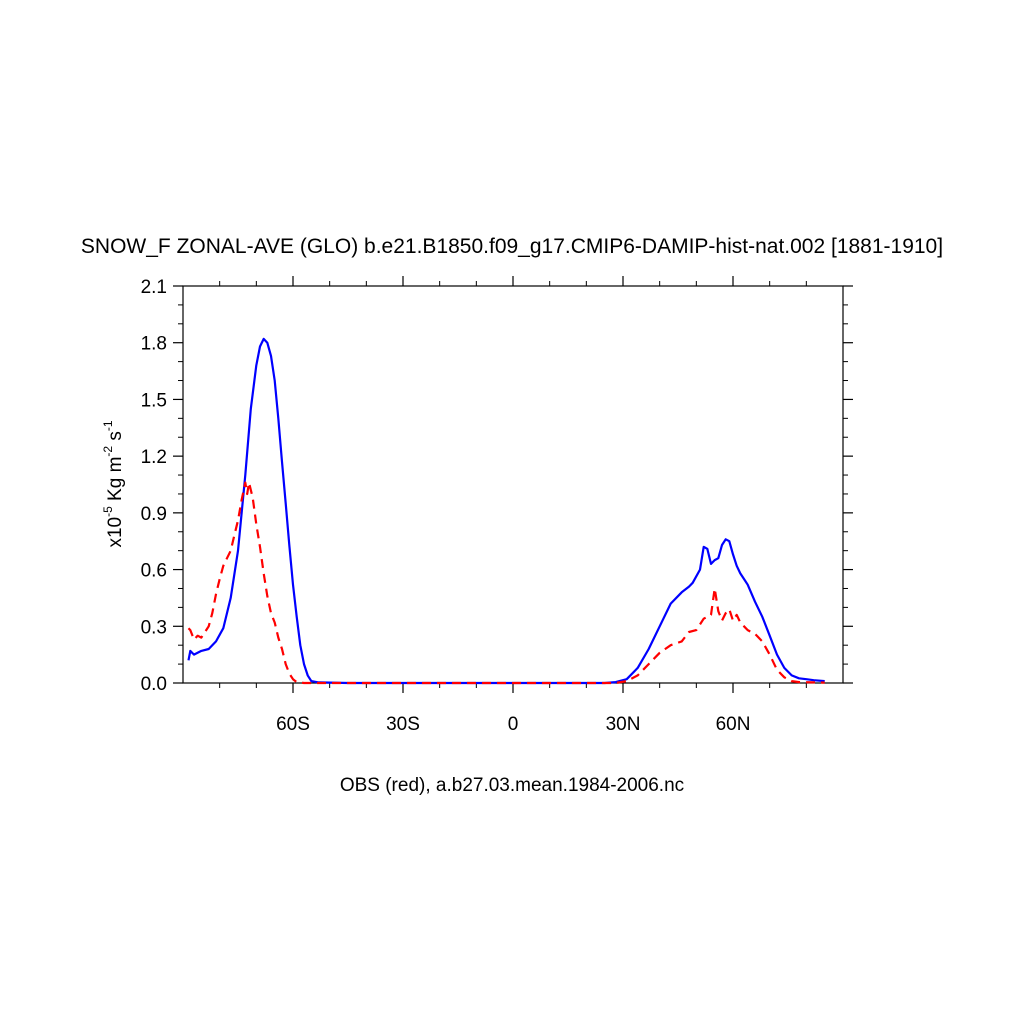 This screenshot has width=1024, height=1024. I want to click on x-tick-label: 30N, so click(623, 724).